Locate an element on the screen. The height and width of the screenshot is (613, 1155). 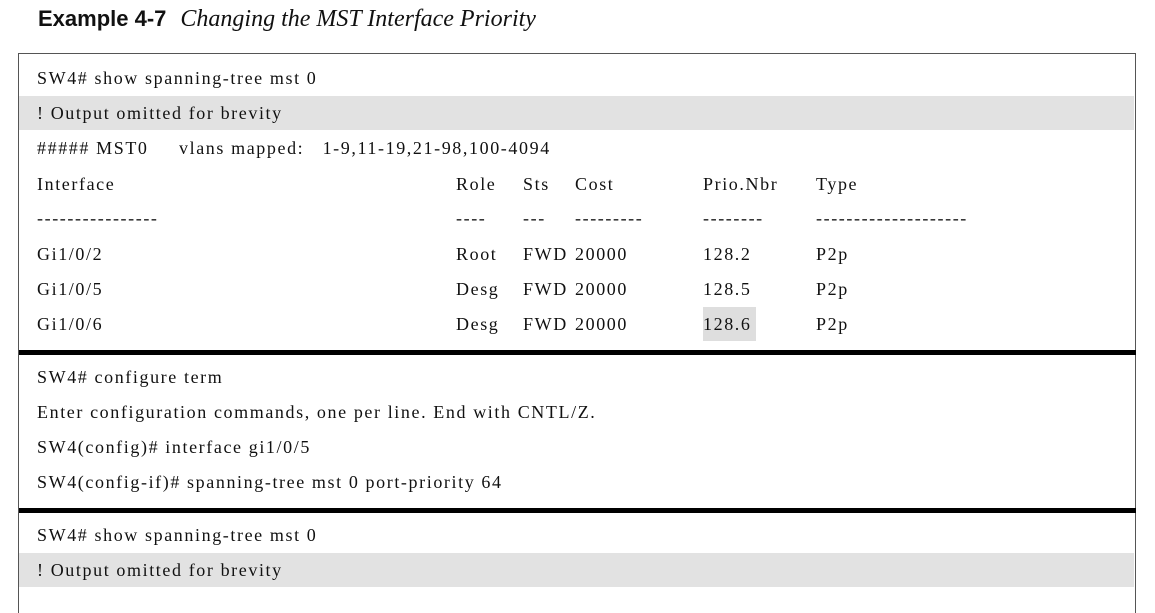
header-interface: Interface is located at coordinates (76, 184).